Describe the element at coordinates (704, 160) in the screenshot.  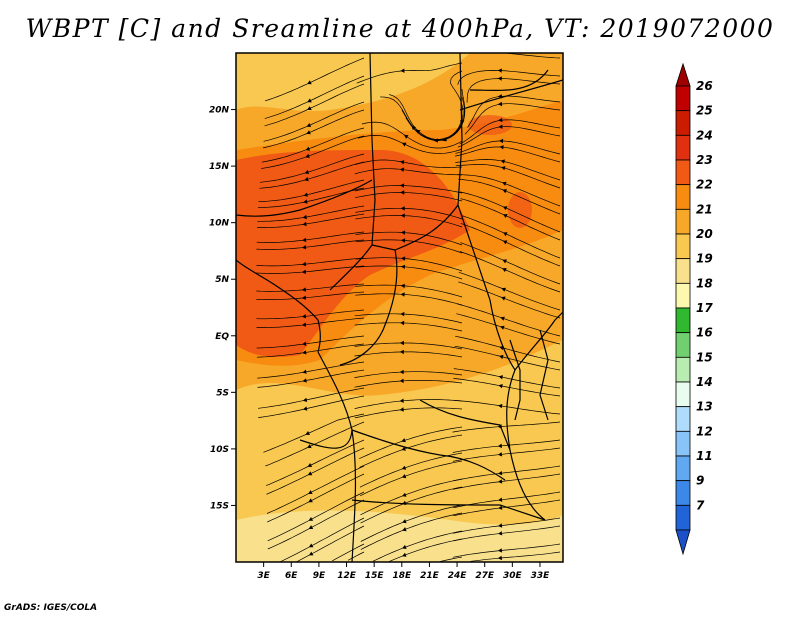
I see `colorbar-label: 23` at that location.